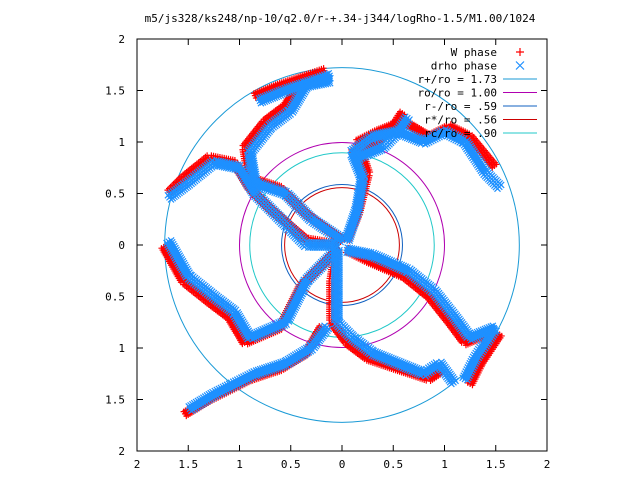 This screenshot has width=640, height=480. Describe the element at coordinates (460, 120) in the screenshot. I see `legend-label: r*/ro = .56` at that location.